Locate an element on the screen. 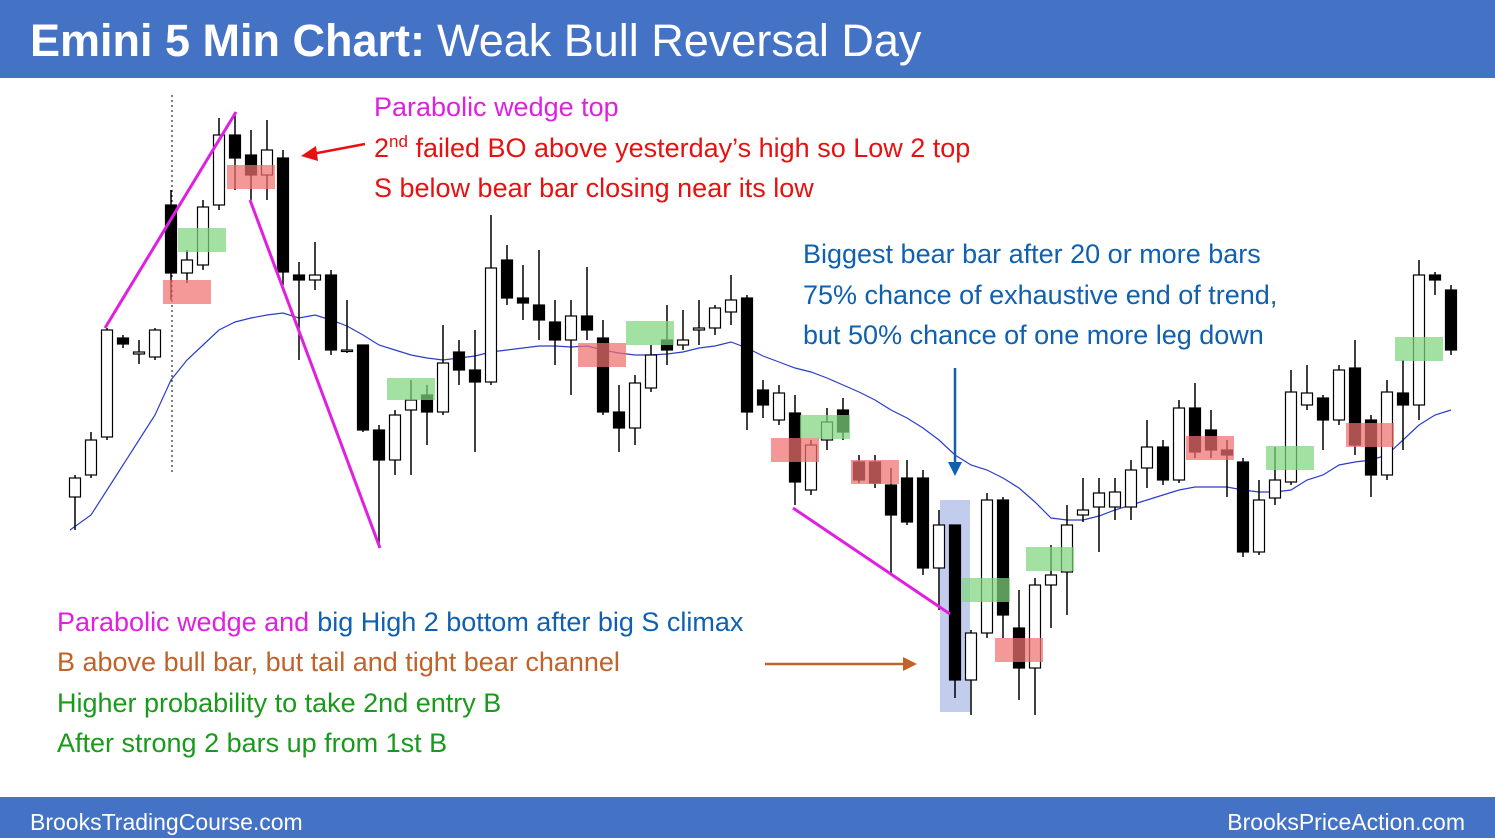 This screenshot has width=1495, height=838. annotation: Biggest bear bar after 20 or more bars is located at coordinates (1032, 254).